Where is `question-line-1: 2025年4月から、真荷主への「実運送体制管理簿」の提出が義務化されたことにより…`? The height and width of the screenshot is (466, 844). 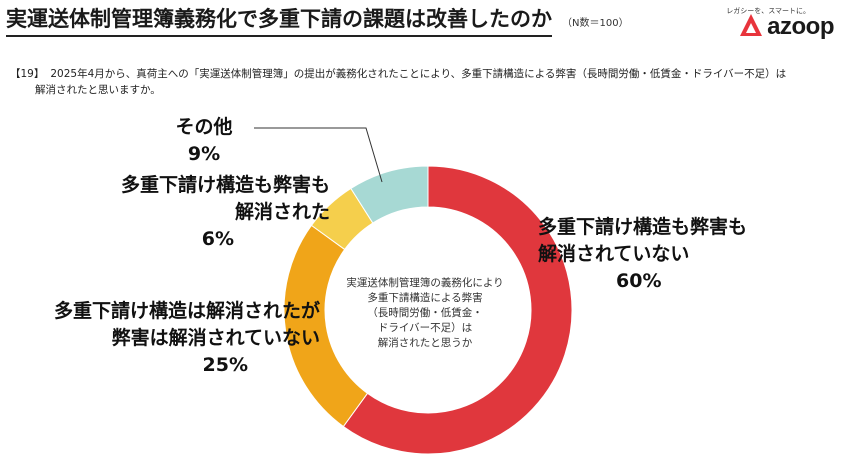
question-line-1: 2025年4月から、真荷主への「実運送体制管理簿」の提出が義務化されたことにより… is located at coordinates (418, 74).